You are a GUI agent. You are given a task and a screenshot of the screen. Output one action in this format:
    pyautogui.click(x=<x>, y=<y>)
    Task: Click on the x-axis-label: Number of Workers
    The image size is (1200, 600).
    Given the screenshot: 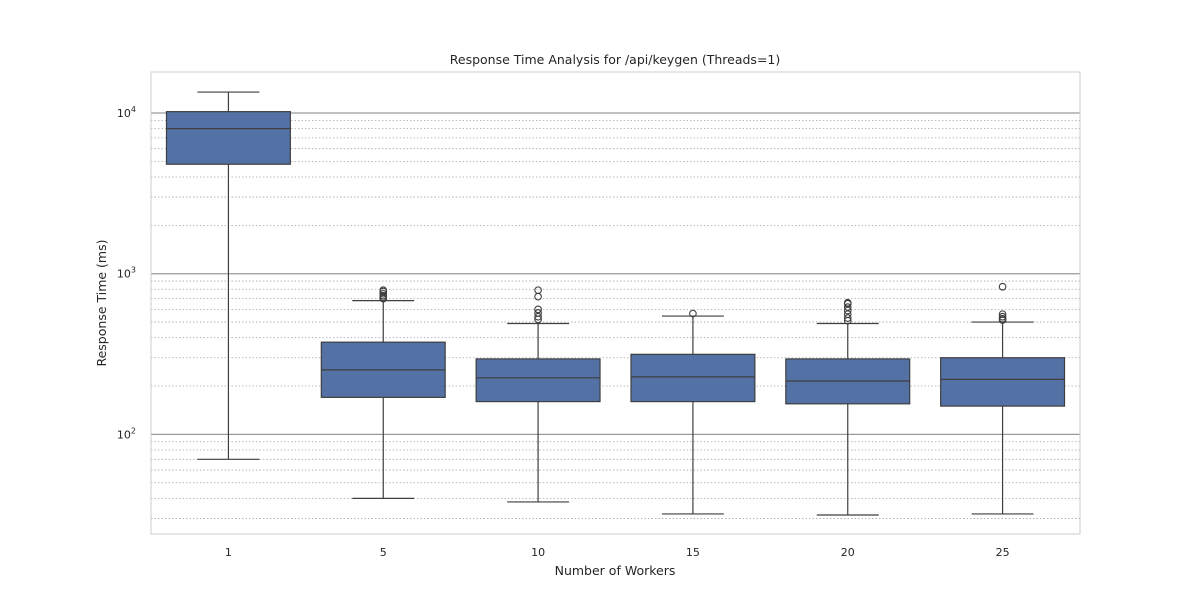 What is the action you would take?
    pyautogui.click(x=615, y=570)
    